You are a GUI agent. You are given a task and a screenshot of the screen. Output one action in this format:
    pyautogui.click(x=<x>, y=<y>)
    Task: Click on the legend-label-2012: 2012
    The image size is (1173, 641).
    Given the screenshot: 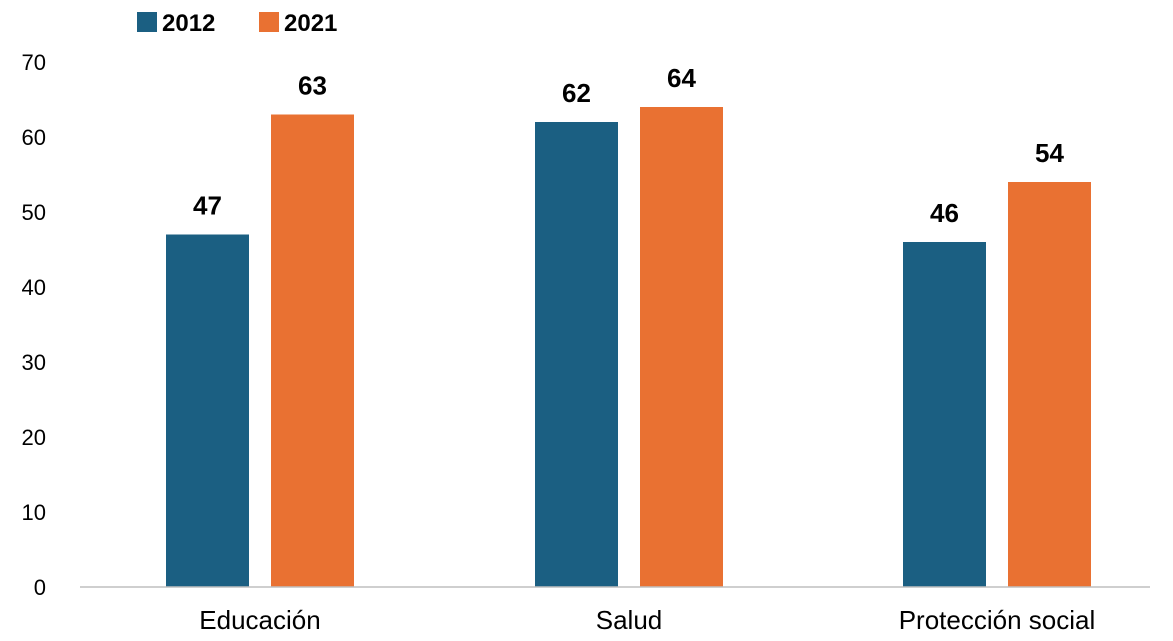 What is the action you would take?
    pyautogui.click(x=188, y=23)
    